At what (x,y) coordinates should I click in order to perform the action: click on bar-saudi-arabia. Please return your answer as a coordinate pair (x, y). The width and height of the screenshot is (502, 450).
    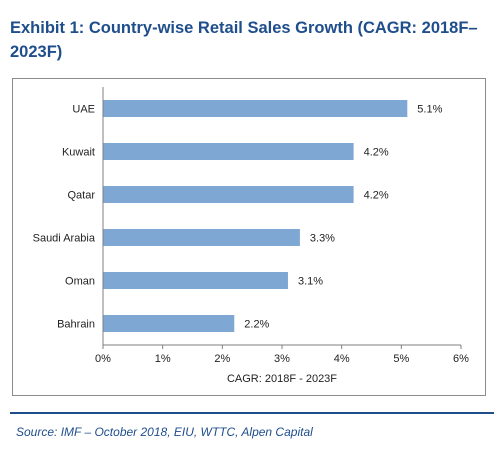
    Looking at the image, I should click on (201, 237).